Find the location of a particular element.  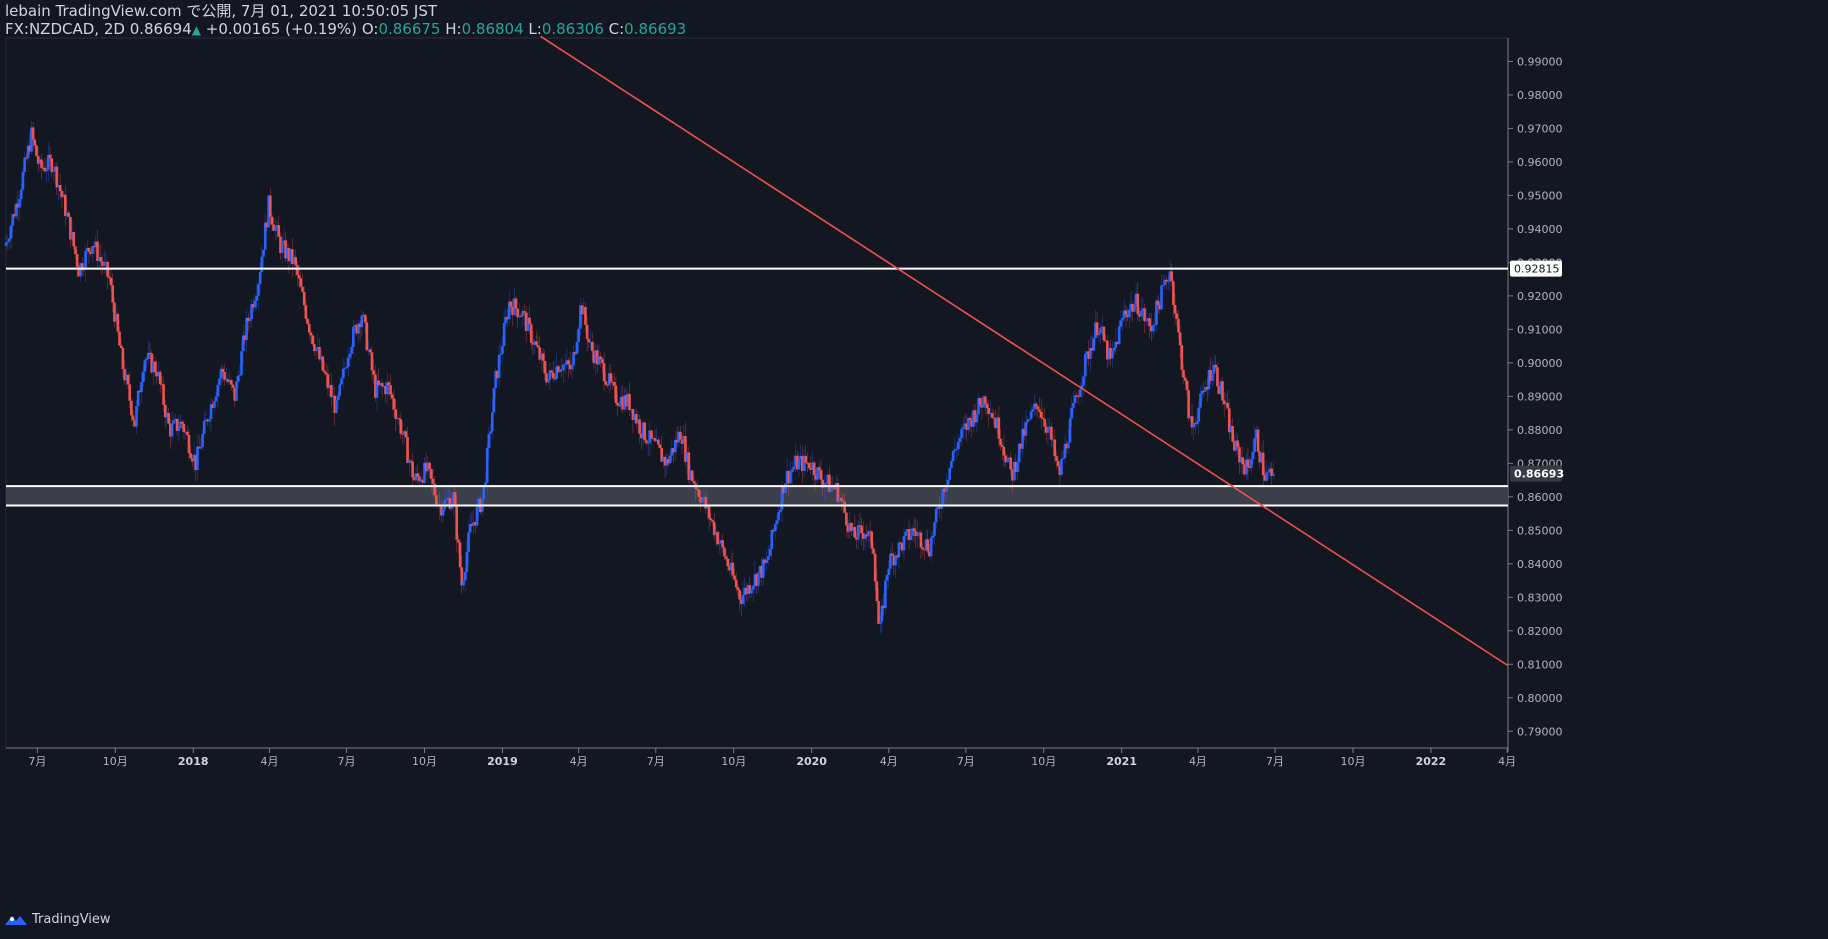

time-tick-label: 7月 is located at coordinates (656, 761).